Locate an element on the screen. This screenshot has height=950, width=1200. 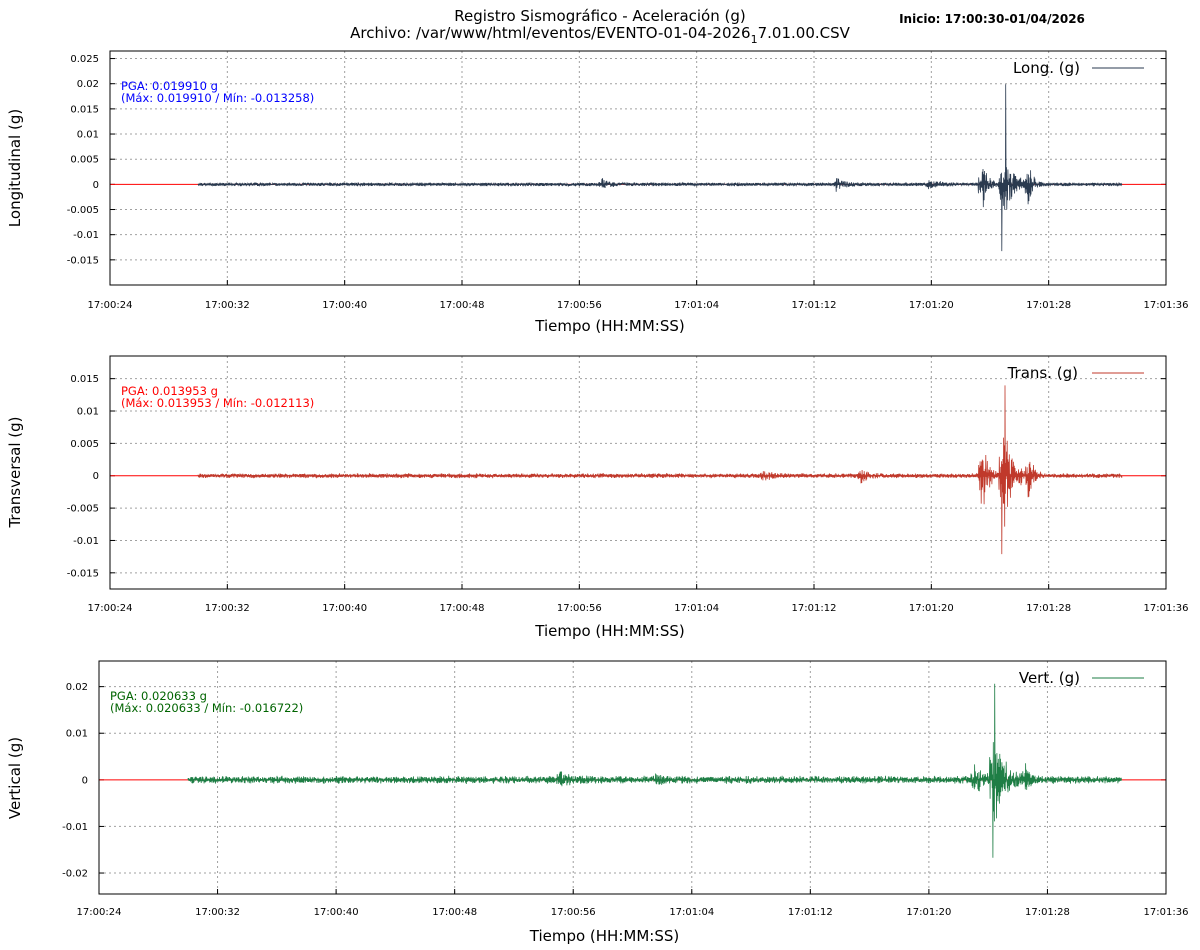
file-path-suffix: 7.01.00.CSV is located at coordinates (804, 33).